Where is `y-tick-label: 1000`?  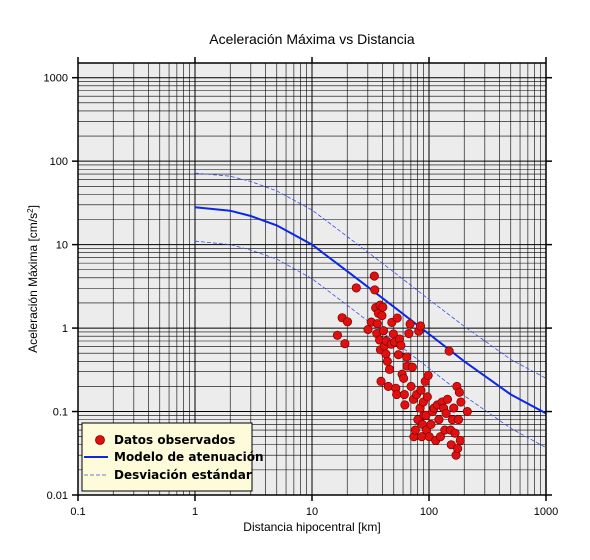
y-tick-label: 1000 is located at coordinates (56, 79).